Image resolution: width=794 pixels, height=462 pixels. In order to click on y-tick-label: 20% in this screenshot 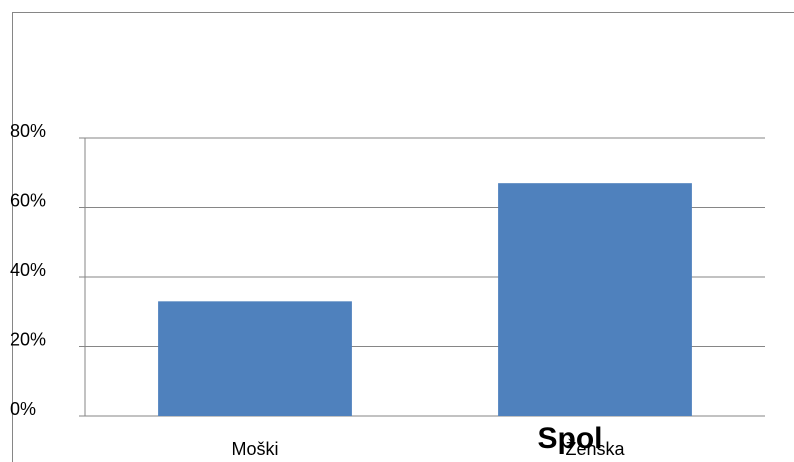, I will do `click(28, 339)`.